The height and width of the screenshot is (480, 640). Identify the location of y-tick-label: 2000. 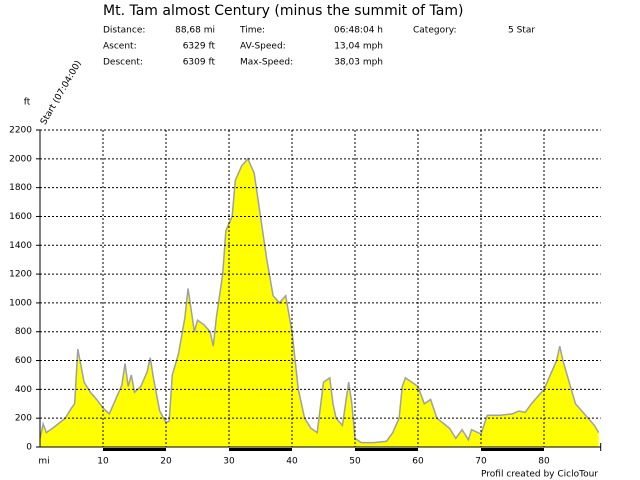
(20, 159).